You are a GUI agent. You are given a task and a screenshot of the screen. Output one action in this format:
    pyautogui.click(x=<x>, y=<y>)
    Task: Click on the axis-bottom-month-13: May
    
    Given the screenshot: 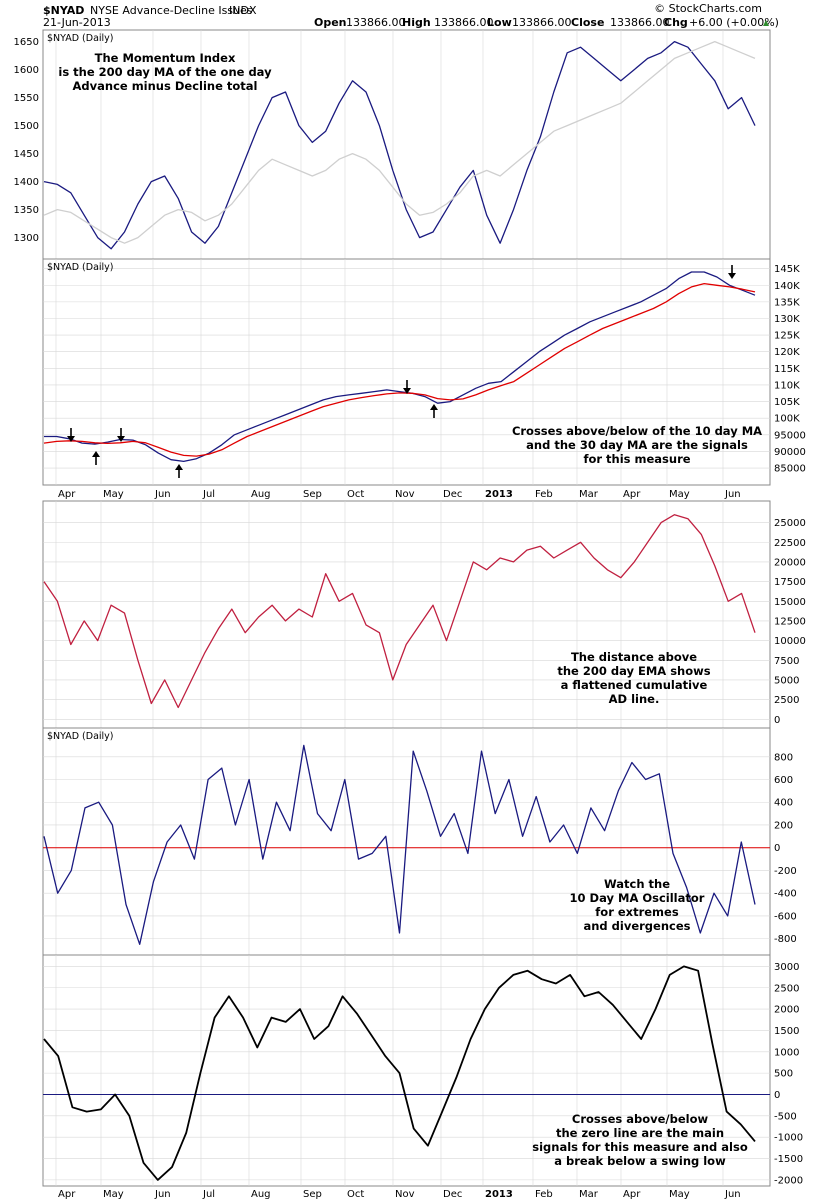 What is the action you would take?
    pyautogui.click(x=679, y=1194)
    